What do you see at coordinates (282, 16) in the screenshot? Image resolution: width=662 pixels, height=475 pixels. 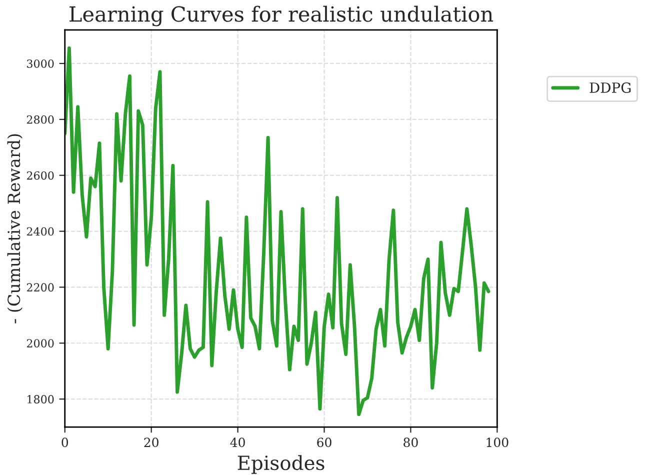 I see `chart-title: Learning Curves for realistic undulation` at bounding box center [282, 16].